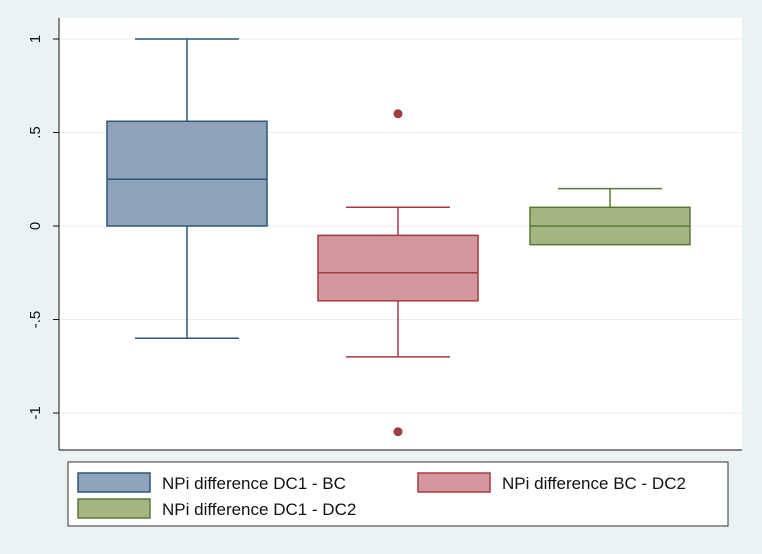 The height and width of the screenshot is (554, 762). What do you see at coordinates (35, 39) in the screenshot?
I see `y-tick-label: 1` at bounding box center [35, 39].